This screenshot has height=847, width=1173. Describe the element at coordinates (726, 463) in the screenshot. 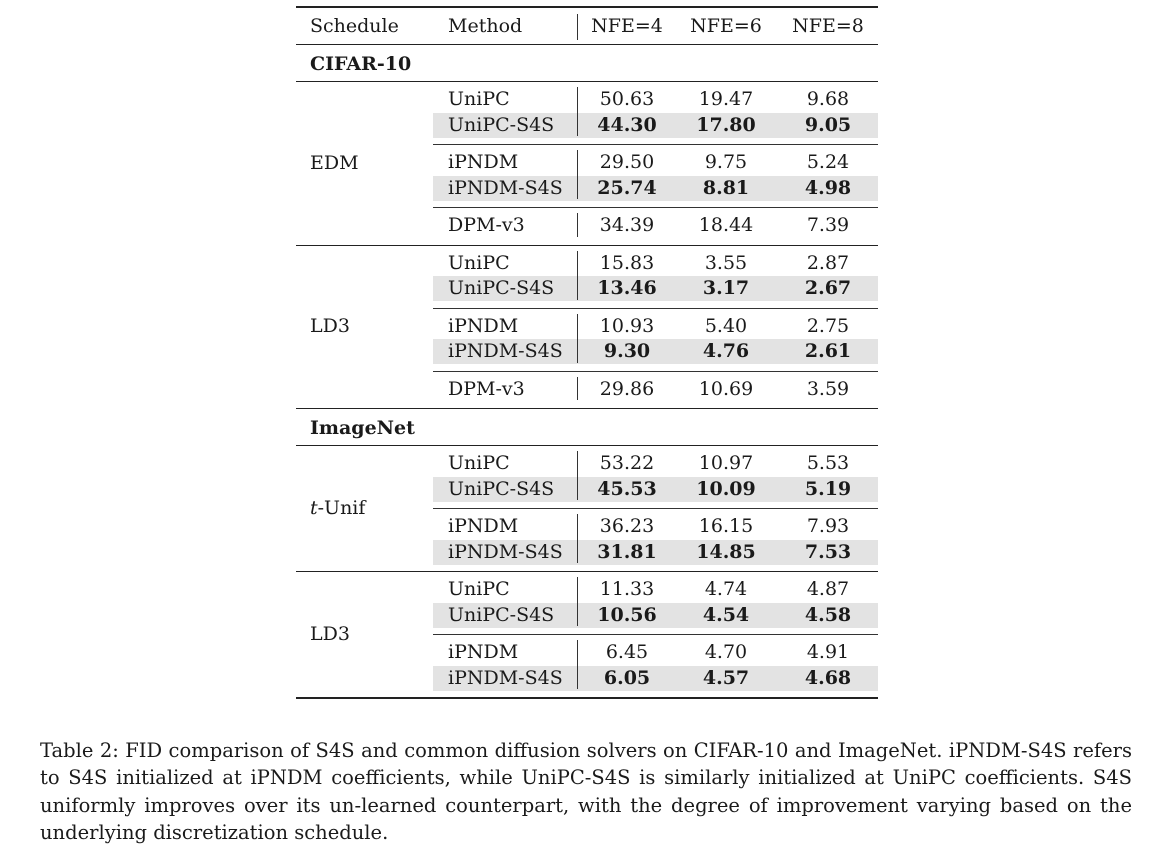

I see `fid-nfe6: 10.97` at that location.